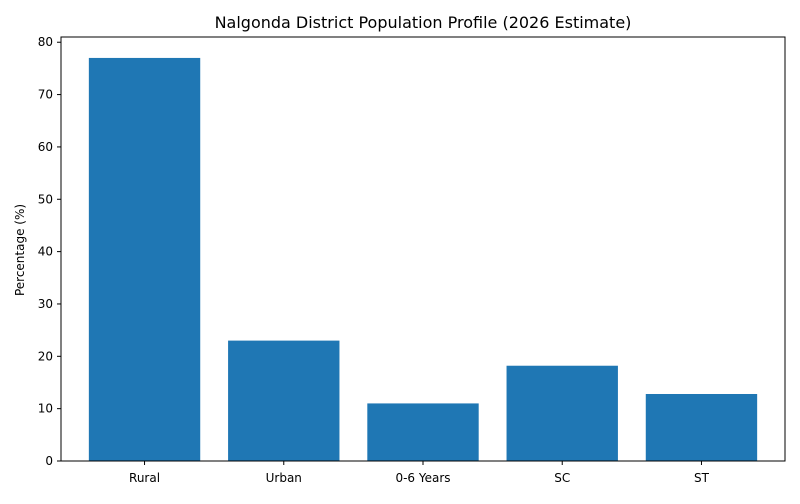 This screenshot has height=504, width=800. What do you see at coordinates (144, 259) in the screenshot?
I see `bar-rural` at bounding box center [144, 259].